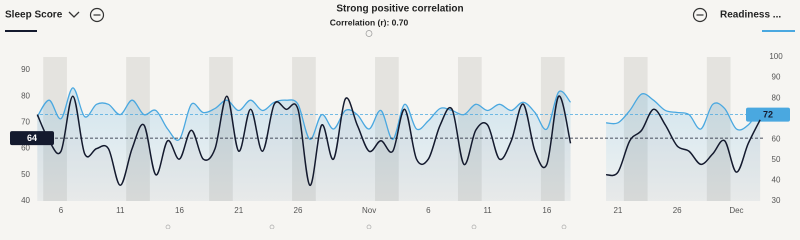  I want to click on y-tick-label: 90, so click(25, 69).